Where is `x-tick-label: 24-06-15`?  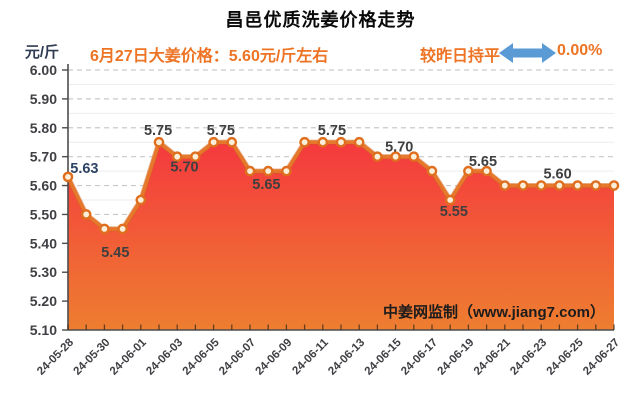
x-tick-label: 24-06-15 is located at coordinates (383, 356).